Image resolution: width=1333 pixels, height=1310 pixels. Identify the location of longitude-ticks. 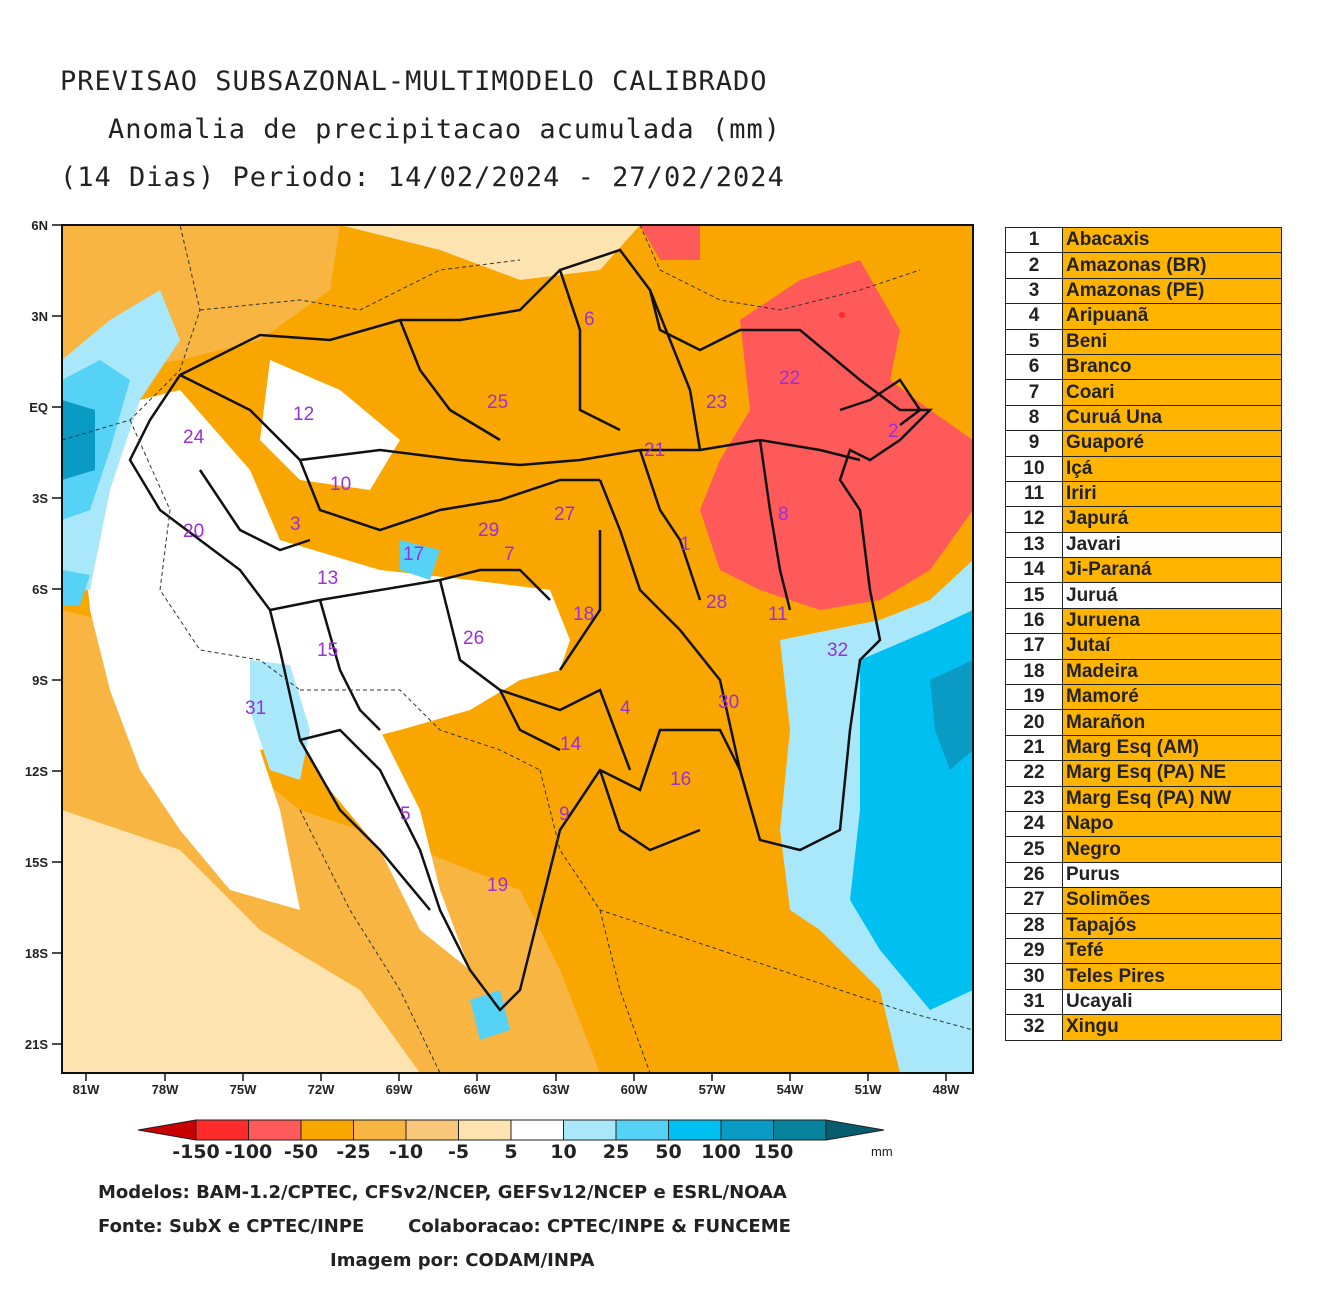
(516, 1077).